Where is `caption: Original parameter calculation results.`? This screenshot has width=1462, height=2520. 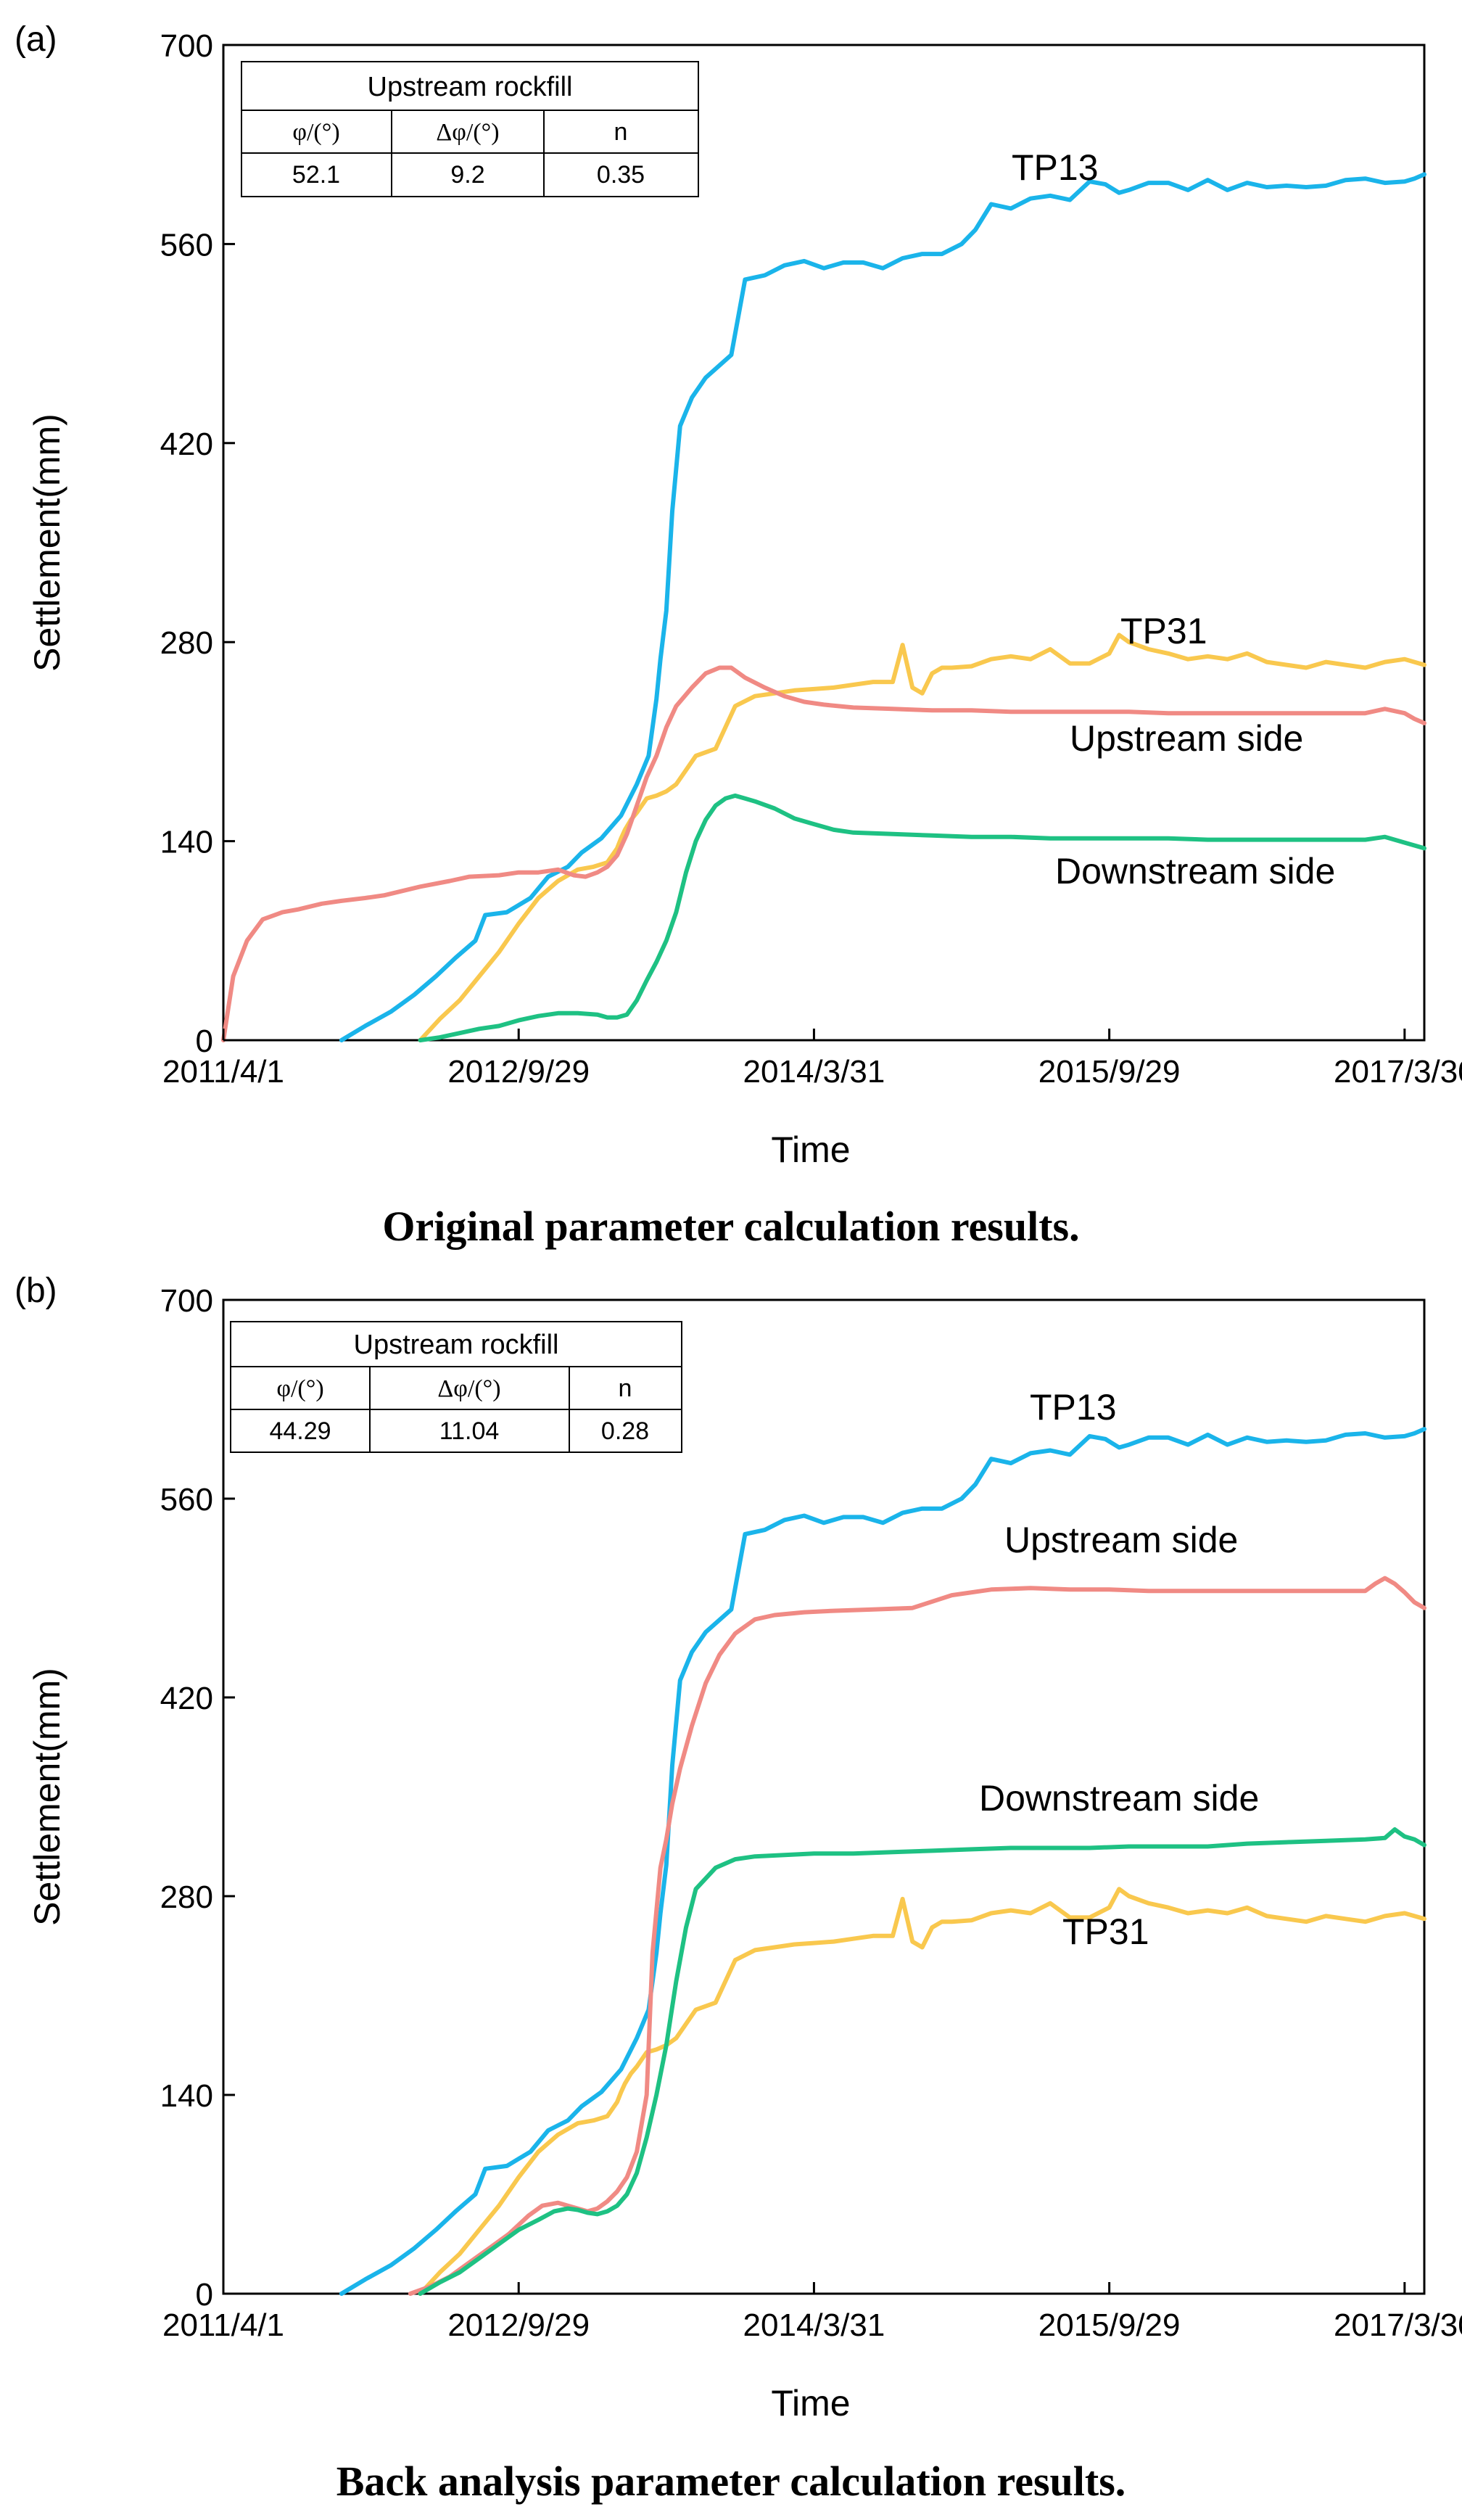
caption: Original parameter calculation results. is located at coordinates (730, 1226).